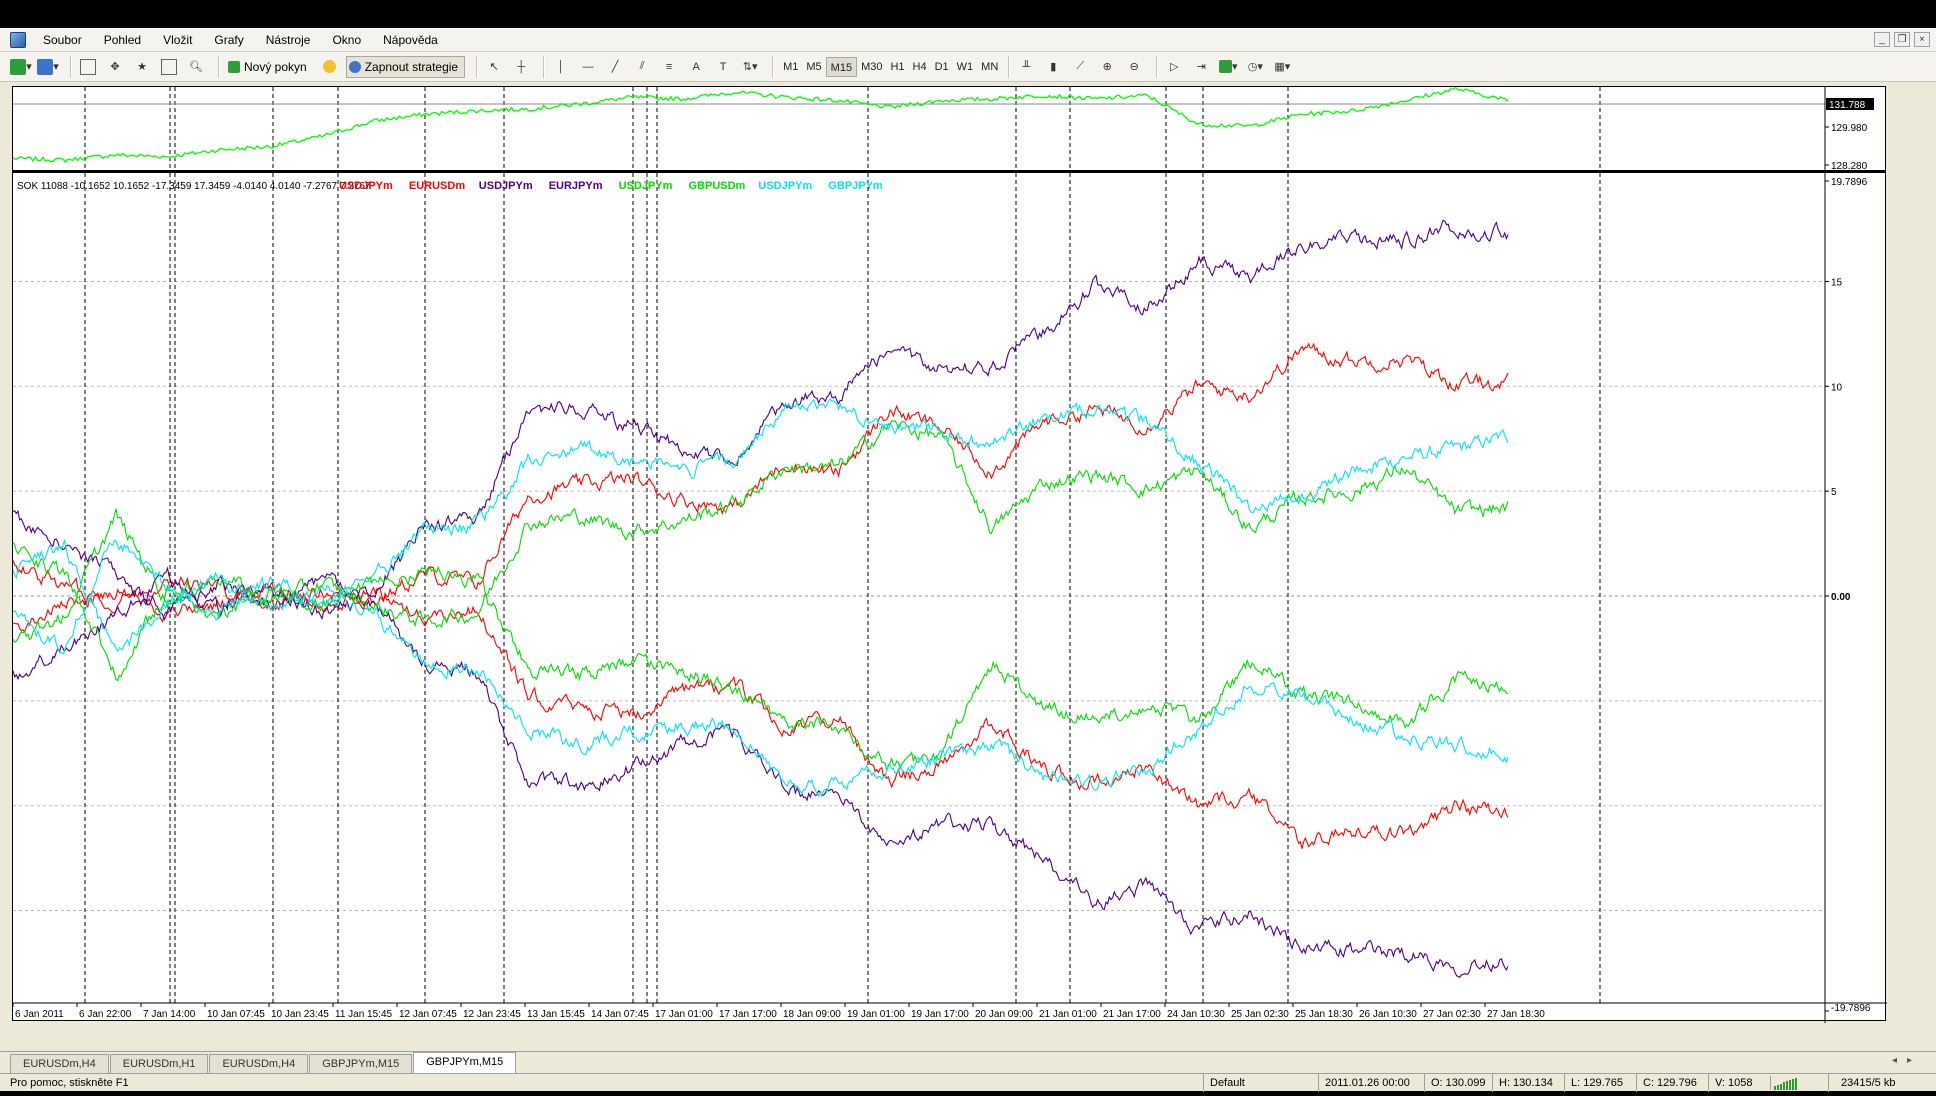 The height and width of the screenshot is (1096, 1936). What do you see at coordinates (990, 66) in the screenshot?
I see `timeframe-mn: MN` at bounding box center [990, 66].